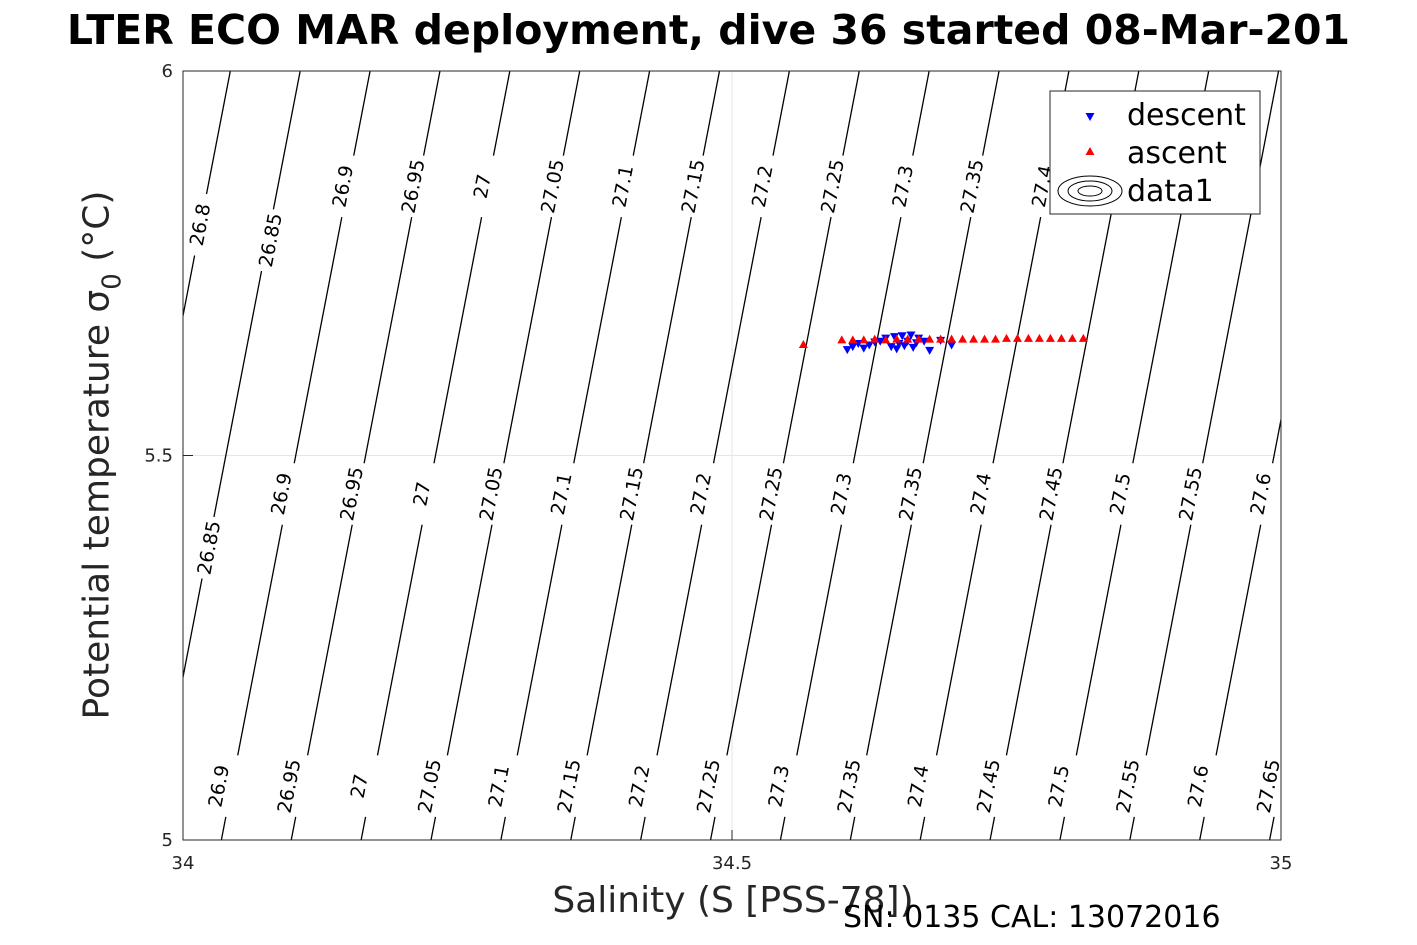 Image resolution: width=1417 pixels, height=945 pixels. What do you see at coordinates (1261, 494) in the screenshot?
I see `contour-label: 27.6` at bounding box center [1261, 494].